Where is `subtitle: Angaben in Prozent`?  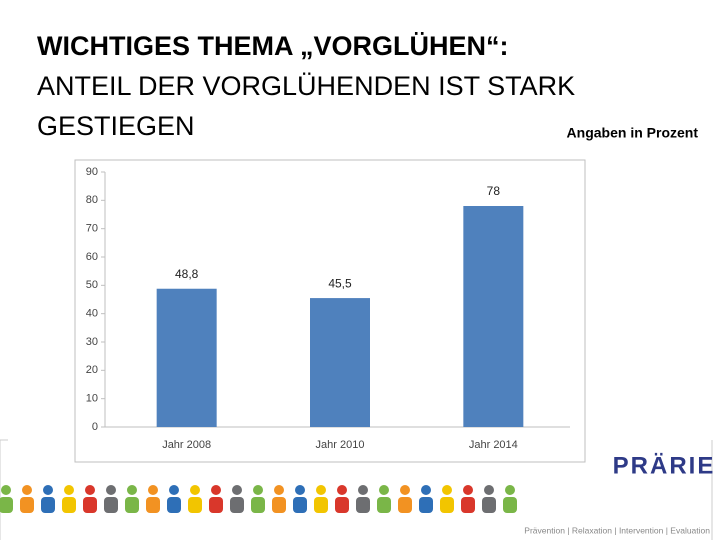
subtitle: Angaben in Prozent is located at coordinates (633, 133).